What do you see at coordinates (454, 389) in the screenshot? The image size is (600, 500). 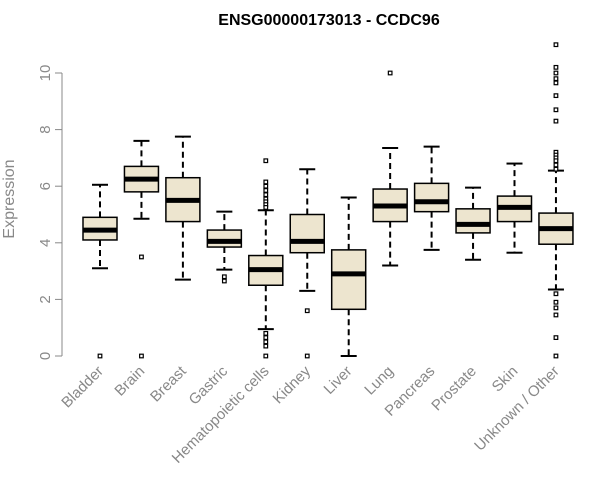 I see `x-category-label: Prostate` at bounding box center [454, 389].